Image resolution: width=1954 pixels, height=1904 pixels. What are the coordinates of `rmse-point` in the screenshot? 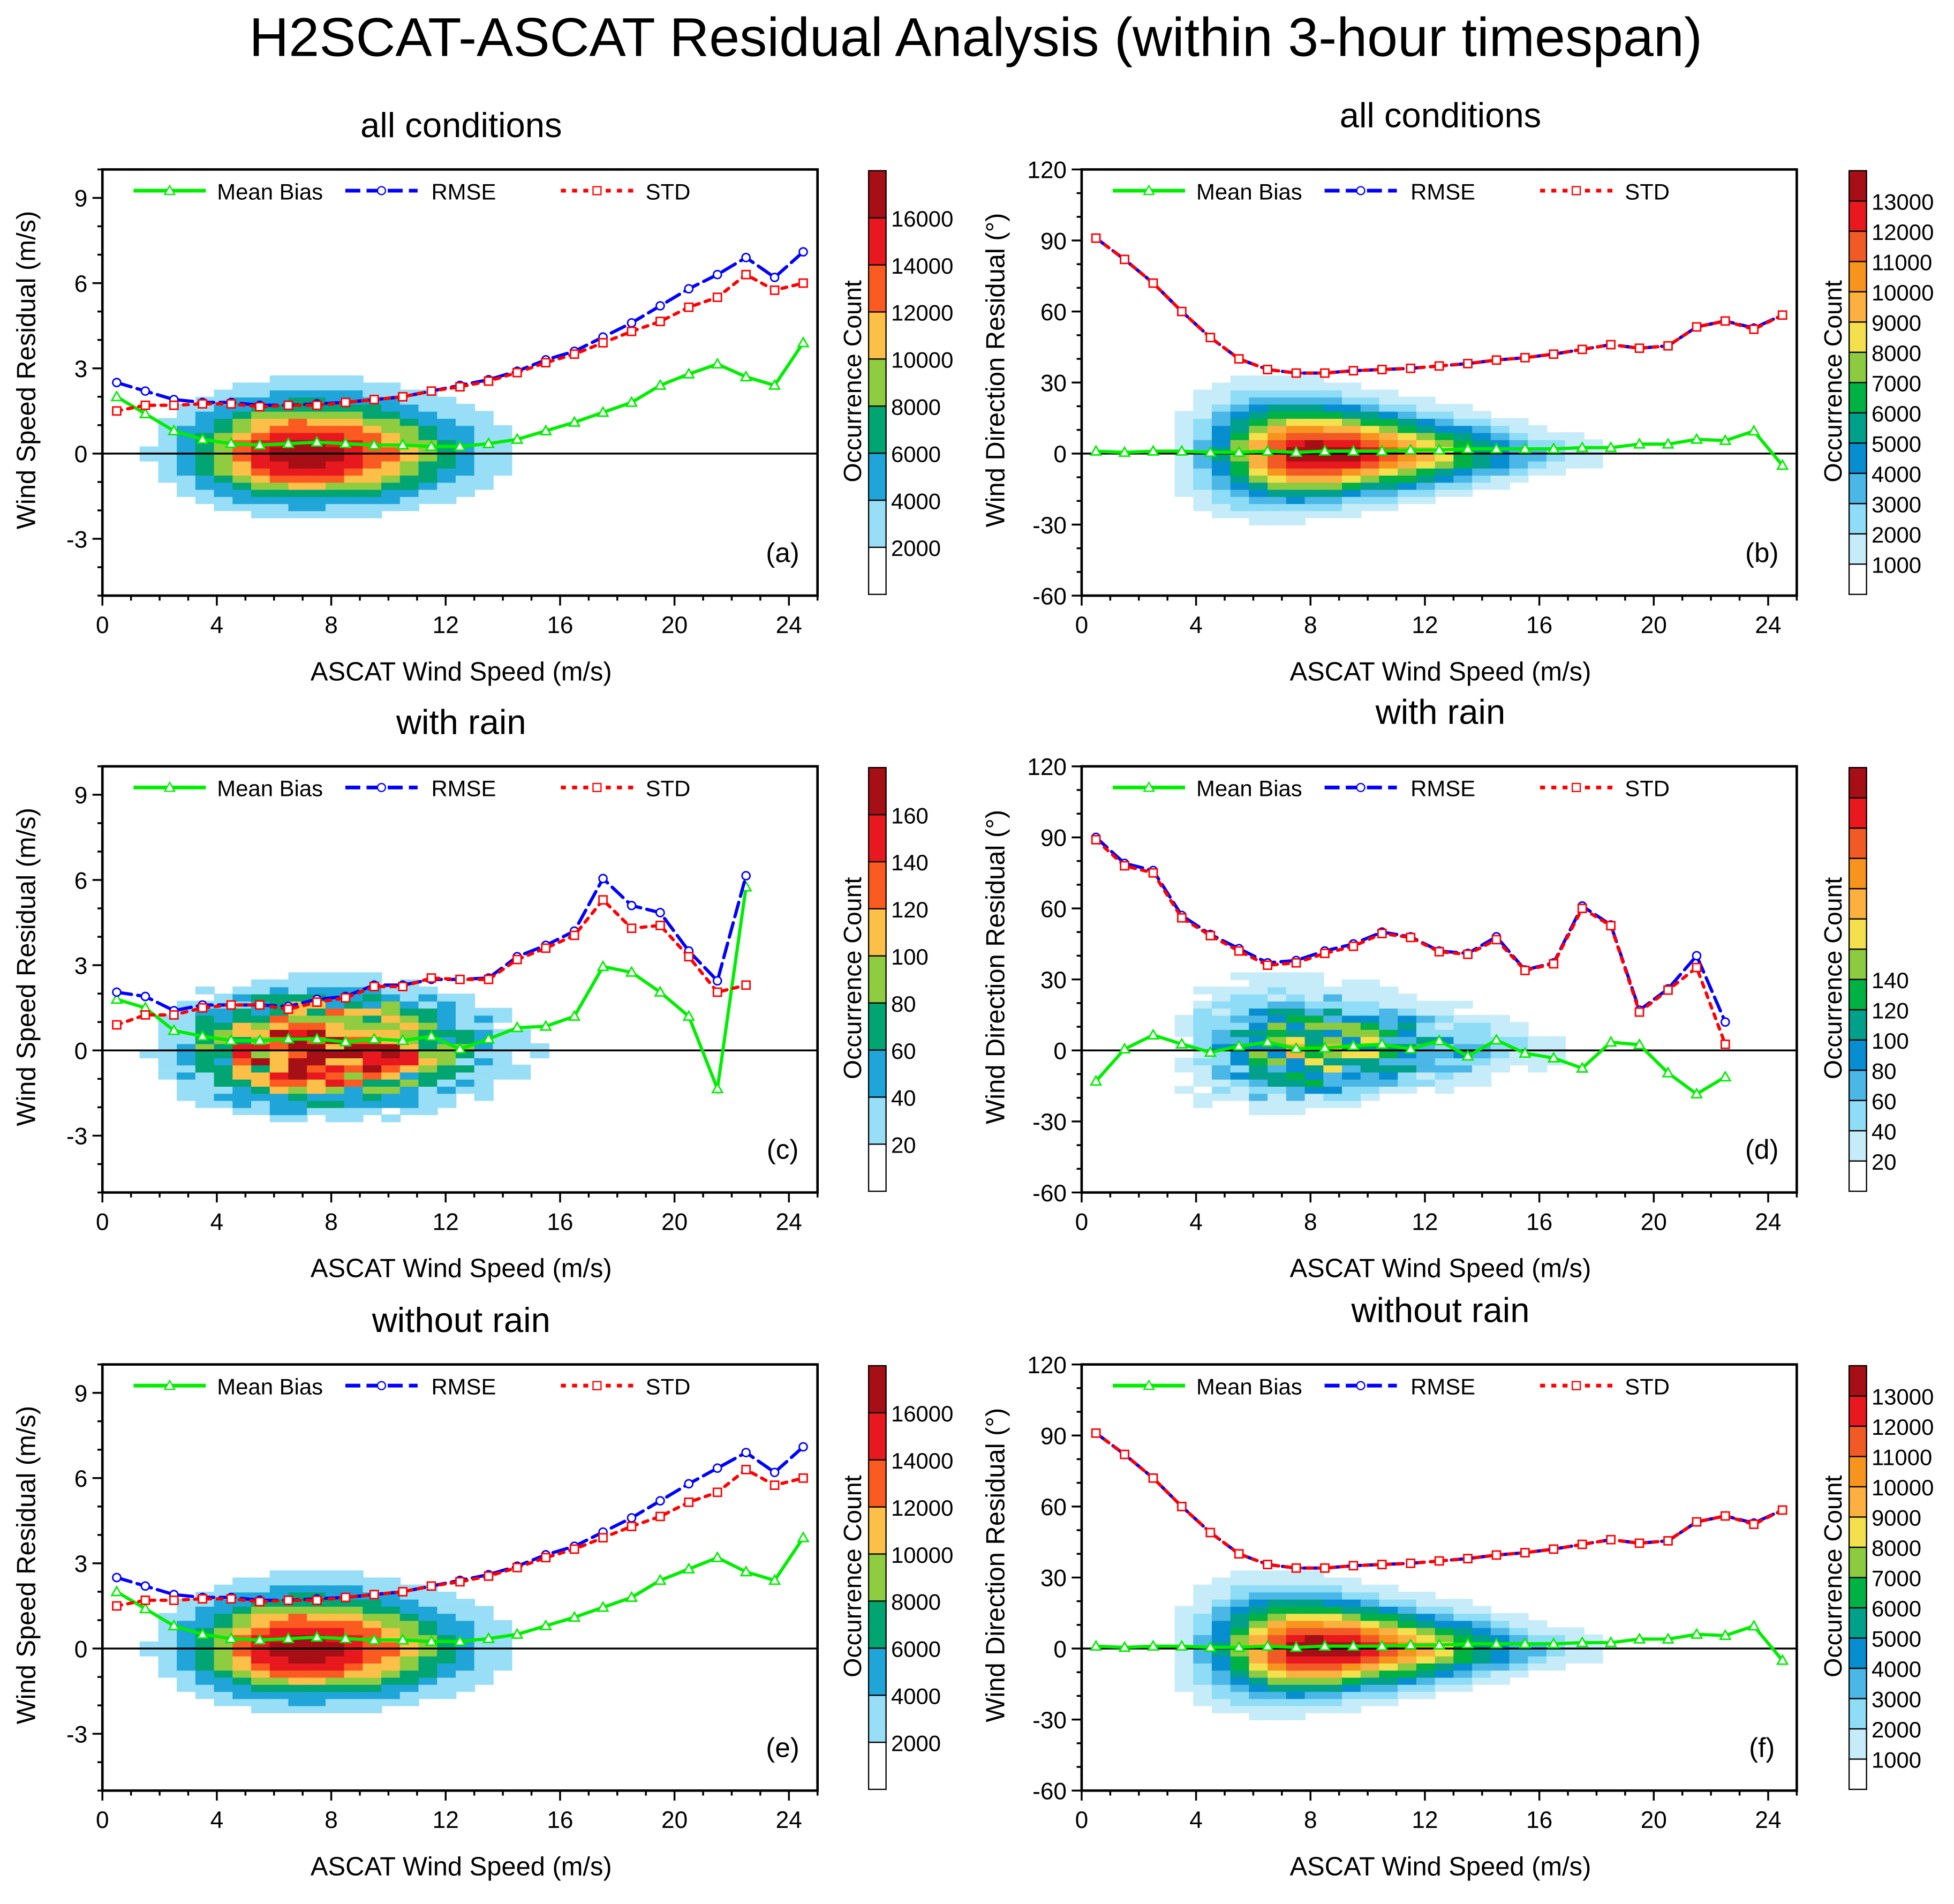 It's located at (717, 1468).